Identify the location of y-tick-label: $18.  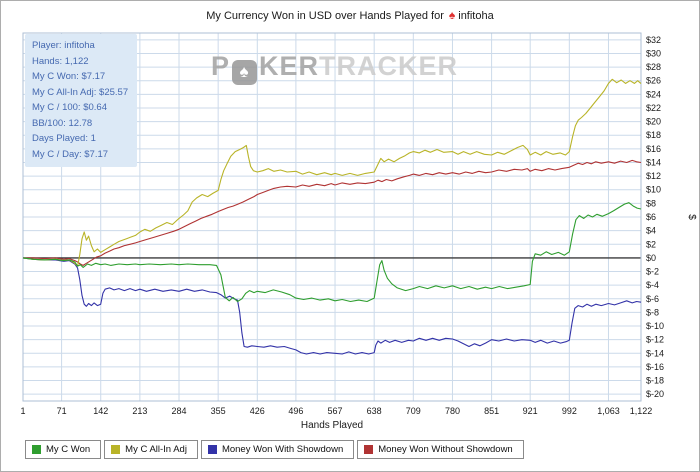
(653, 135).